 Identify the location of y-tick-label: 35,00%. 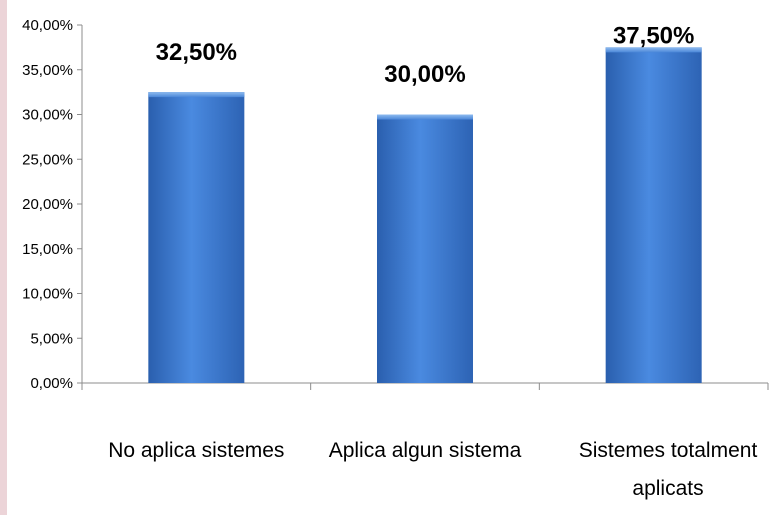
(47, 70).